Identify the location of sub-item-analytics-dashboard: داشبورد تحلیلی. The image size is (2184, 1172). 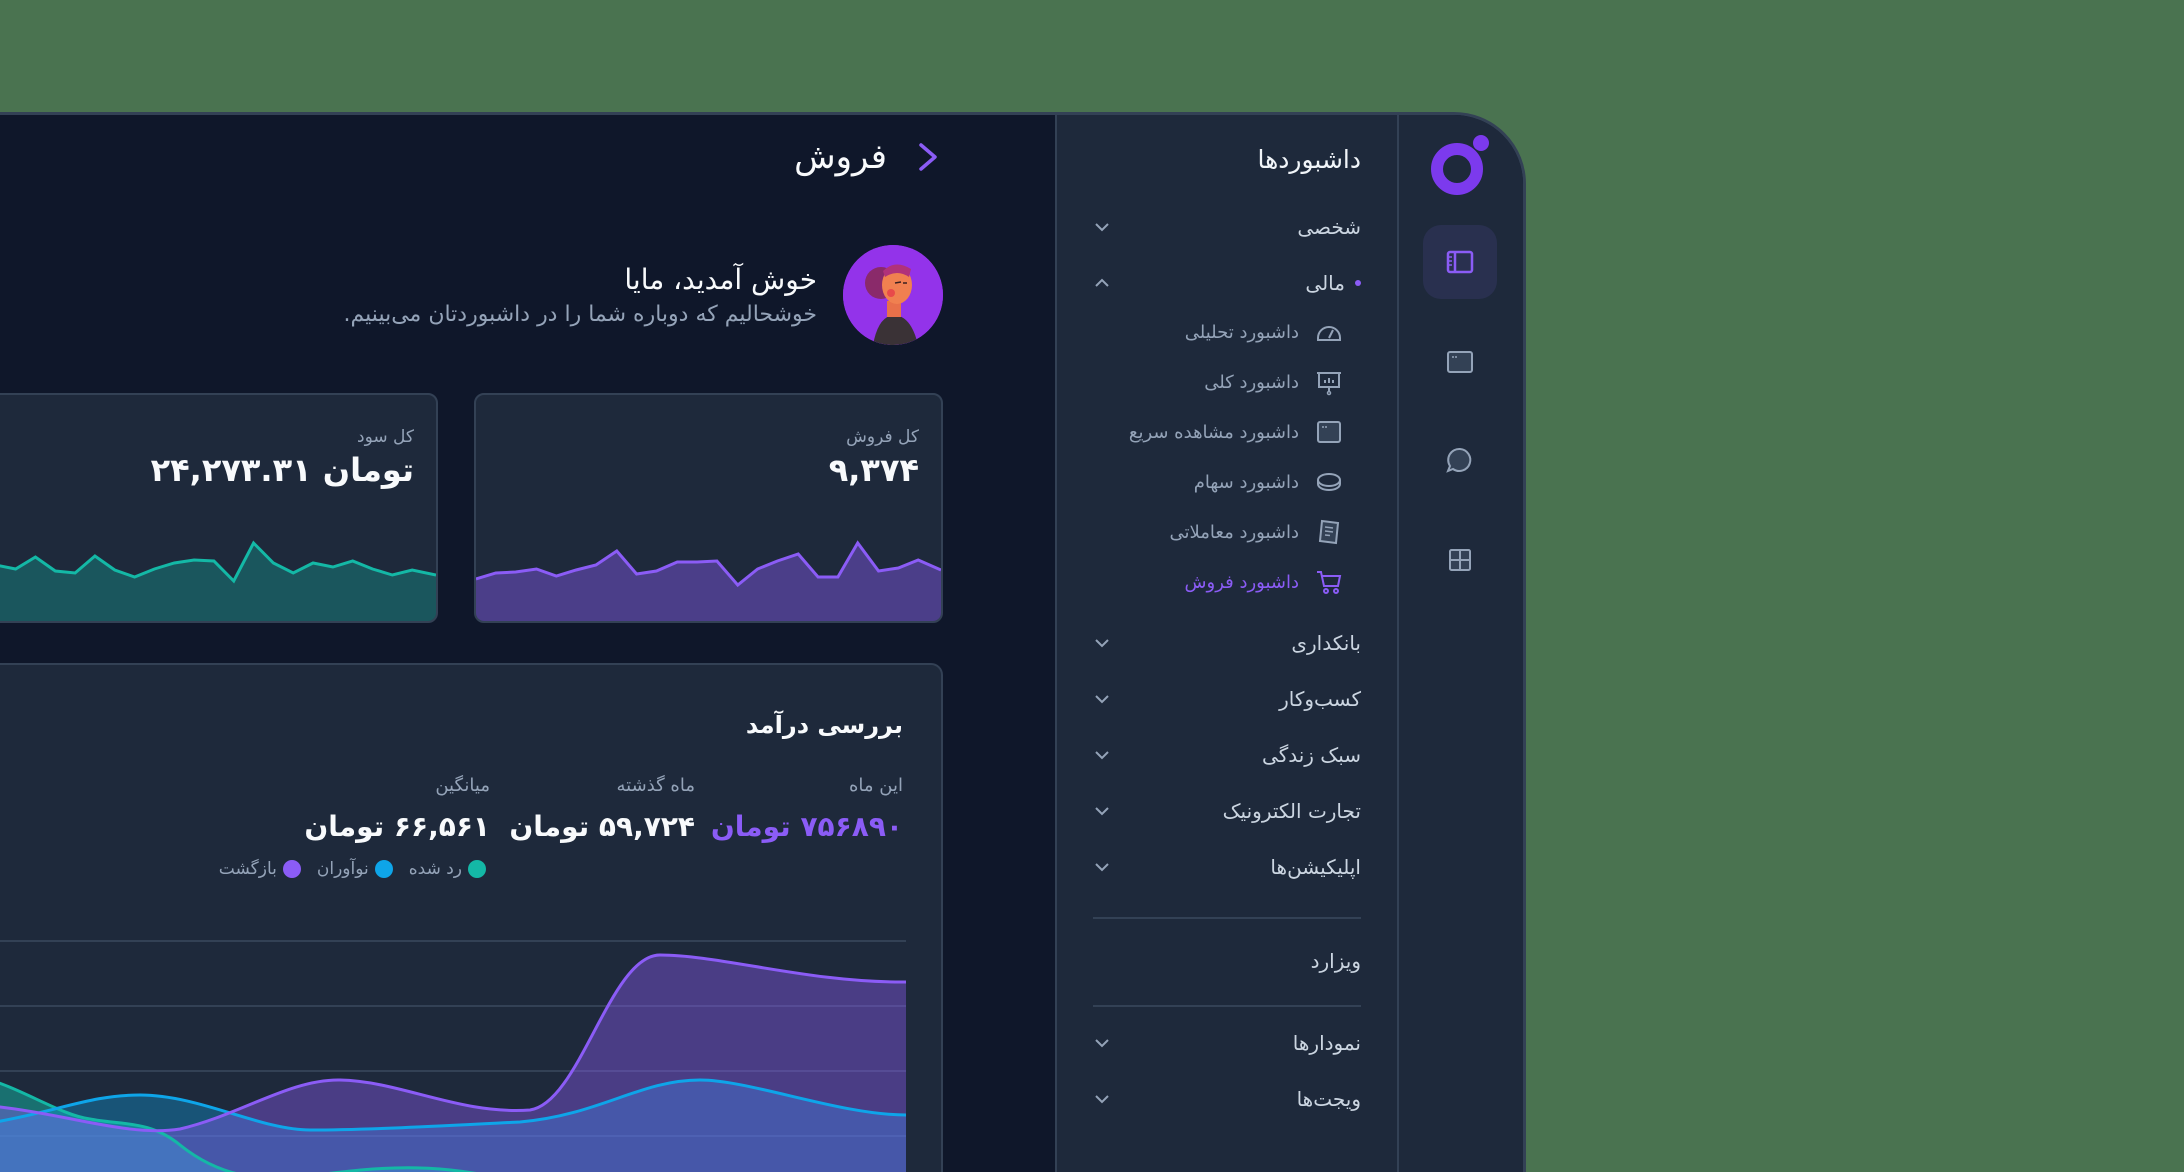
(1264, 332).